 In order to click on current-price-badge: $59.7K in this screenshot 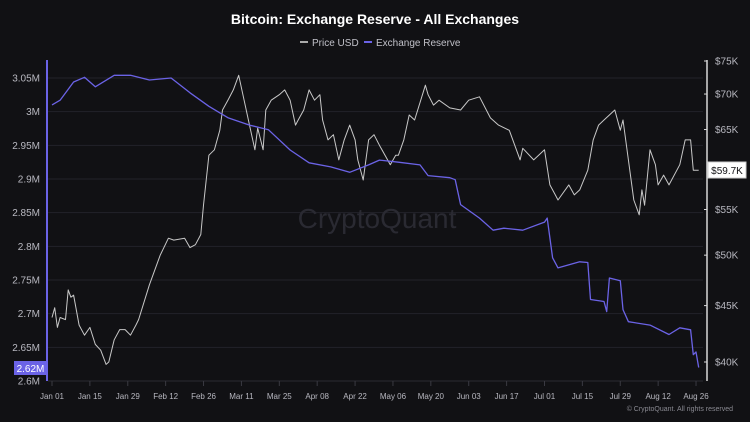, I will do `click(727, 170)`.